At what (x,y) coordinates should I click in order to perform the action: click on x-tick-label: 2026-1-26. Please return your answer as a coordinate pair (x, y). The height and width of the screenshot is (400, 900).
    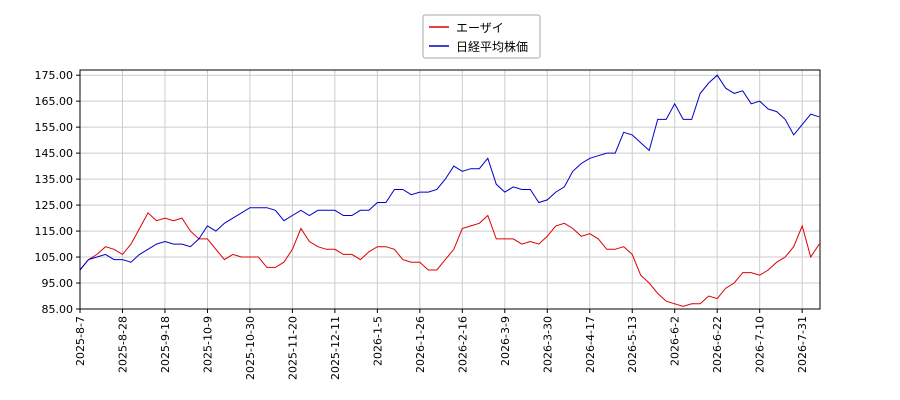
    Looking at the image, I should click on (420, 344).